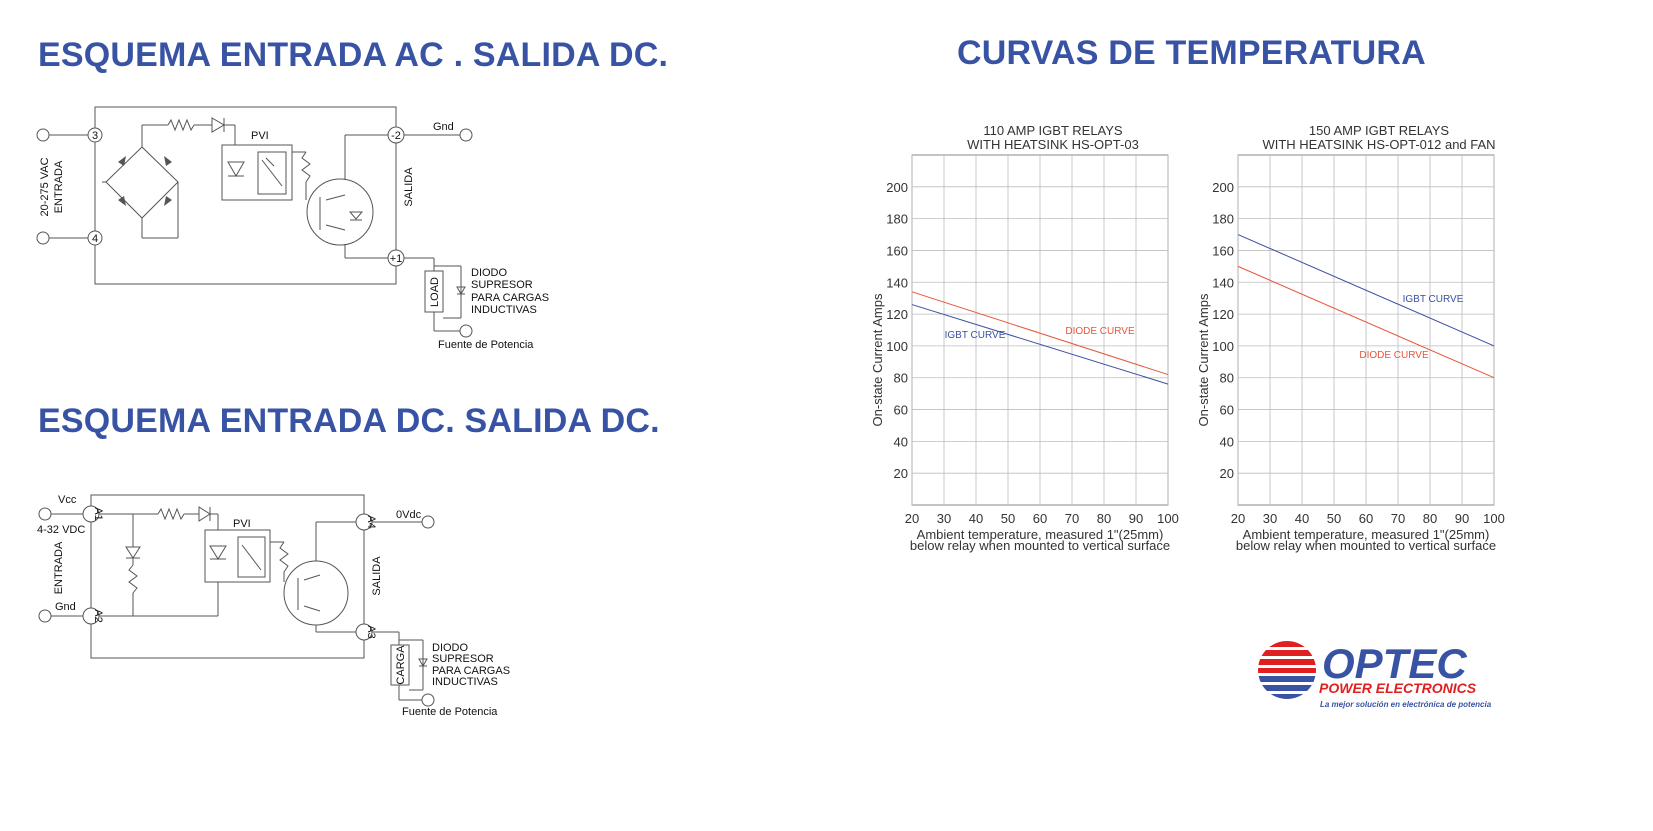  Describe the element at coordinates (218, 125) in the screenshot. I see `diode-series` at that location.